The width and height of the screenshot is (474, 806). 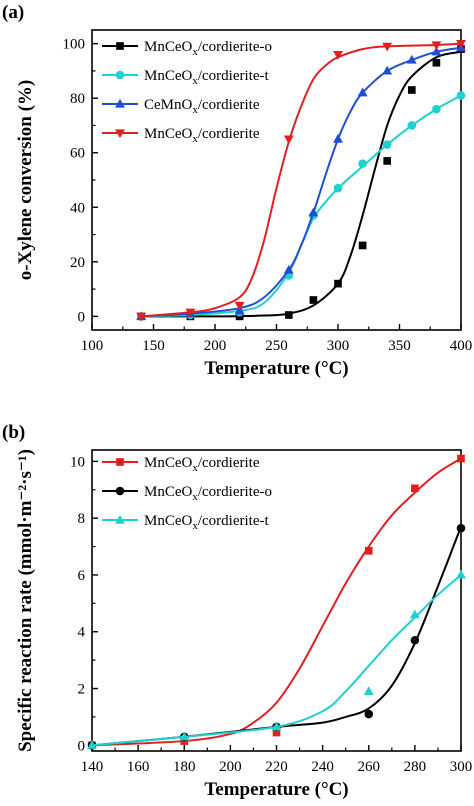 What do you see at coordinates (82, 576) in the screenshot?
I see `y-tick-label: 6` at bounding box center [82, 576].